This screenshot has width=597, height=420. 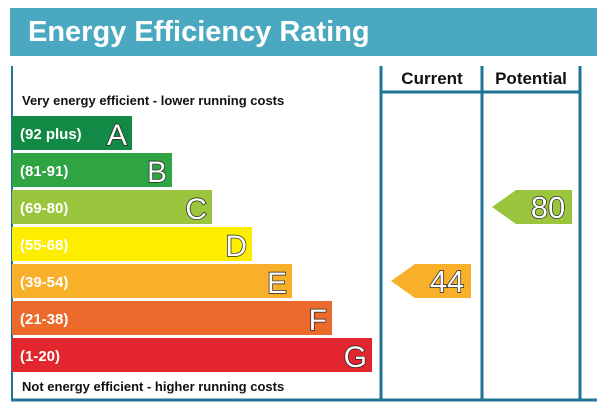 I want to click on band-bar-d, so click(x=132, y=244).